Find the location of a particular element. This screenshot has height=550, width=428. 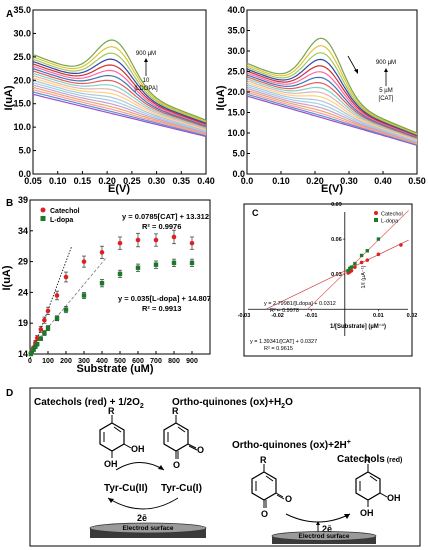

panel-a-left-annotation-mid: 10 is located at coordinates (146, 81).